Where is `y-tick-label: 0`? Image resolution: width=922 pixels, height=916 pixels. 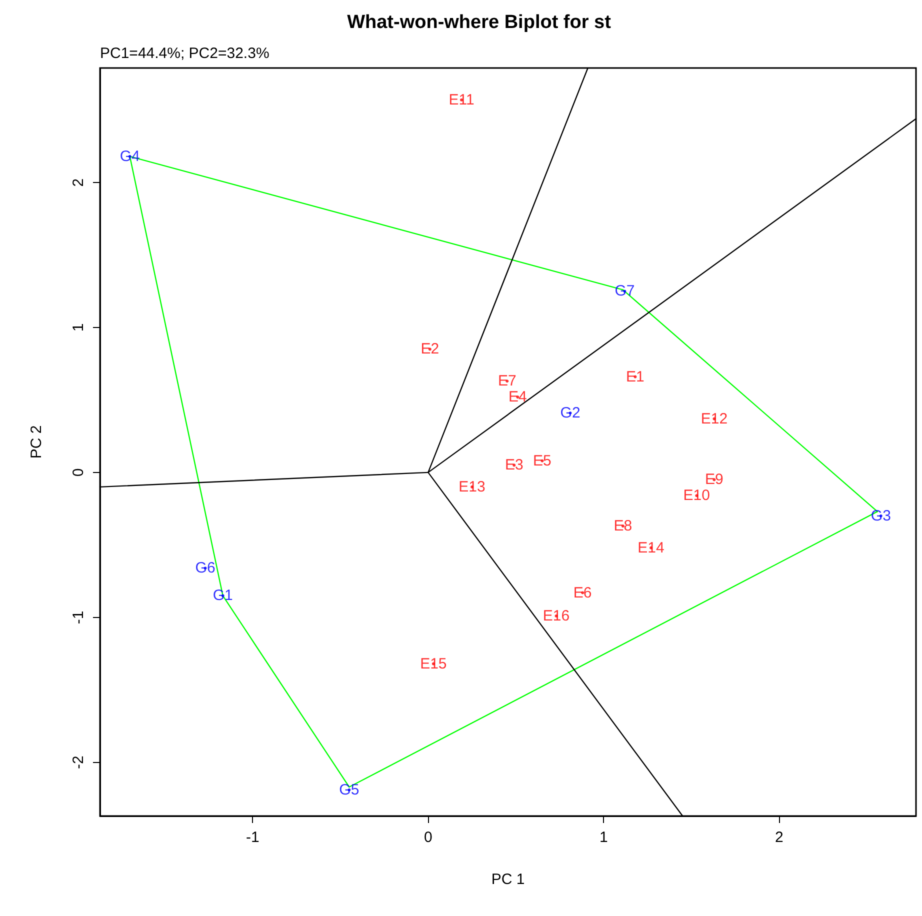 y-tick-label: 0 is located at coordinates (78, 472).